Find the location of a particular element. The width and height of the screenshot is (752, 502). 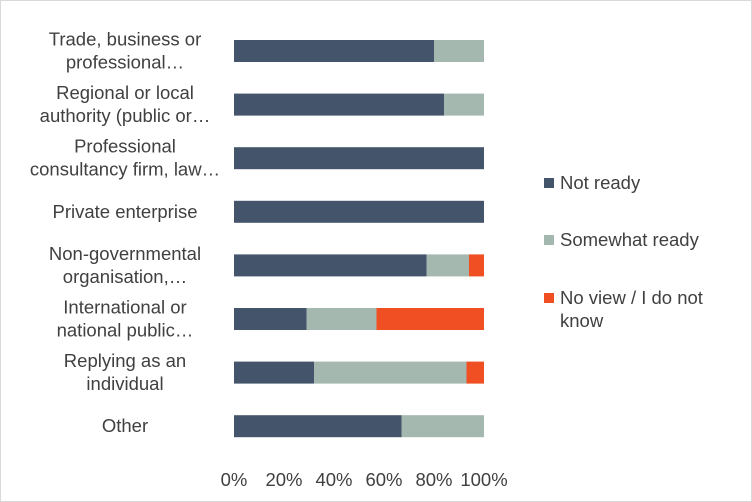

legend-label-3-line-1: No view / I do not is located at coordinates (631, 297).